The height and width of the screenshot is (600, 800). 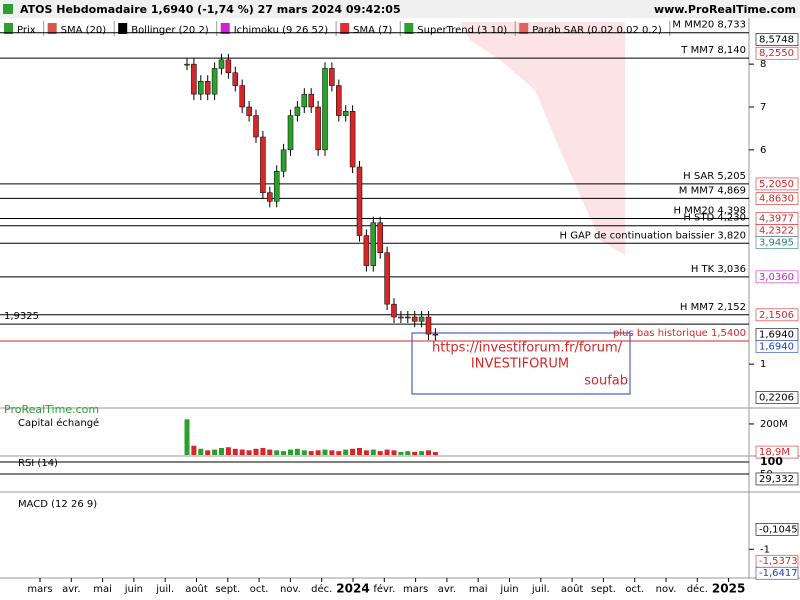 I want to click on panel-label: Capital échangé, so click(x=58, y=423).